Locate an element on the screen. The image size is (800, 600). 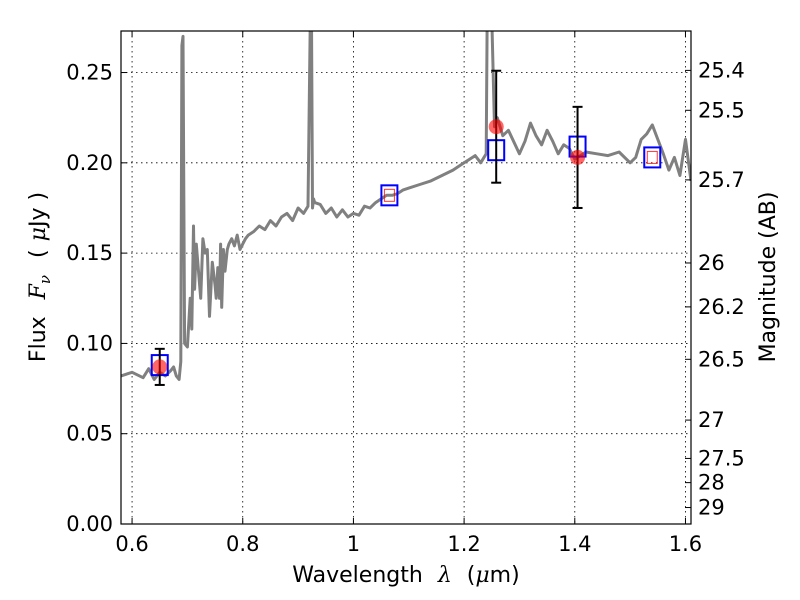
y-axis-symbol: F is located at coordinates (38, 291).